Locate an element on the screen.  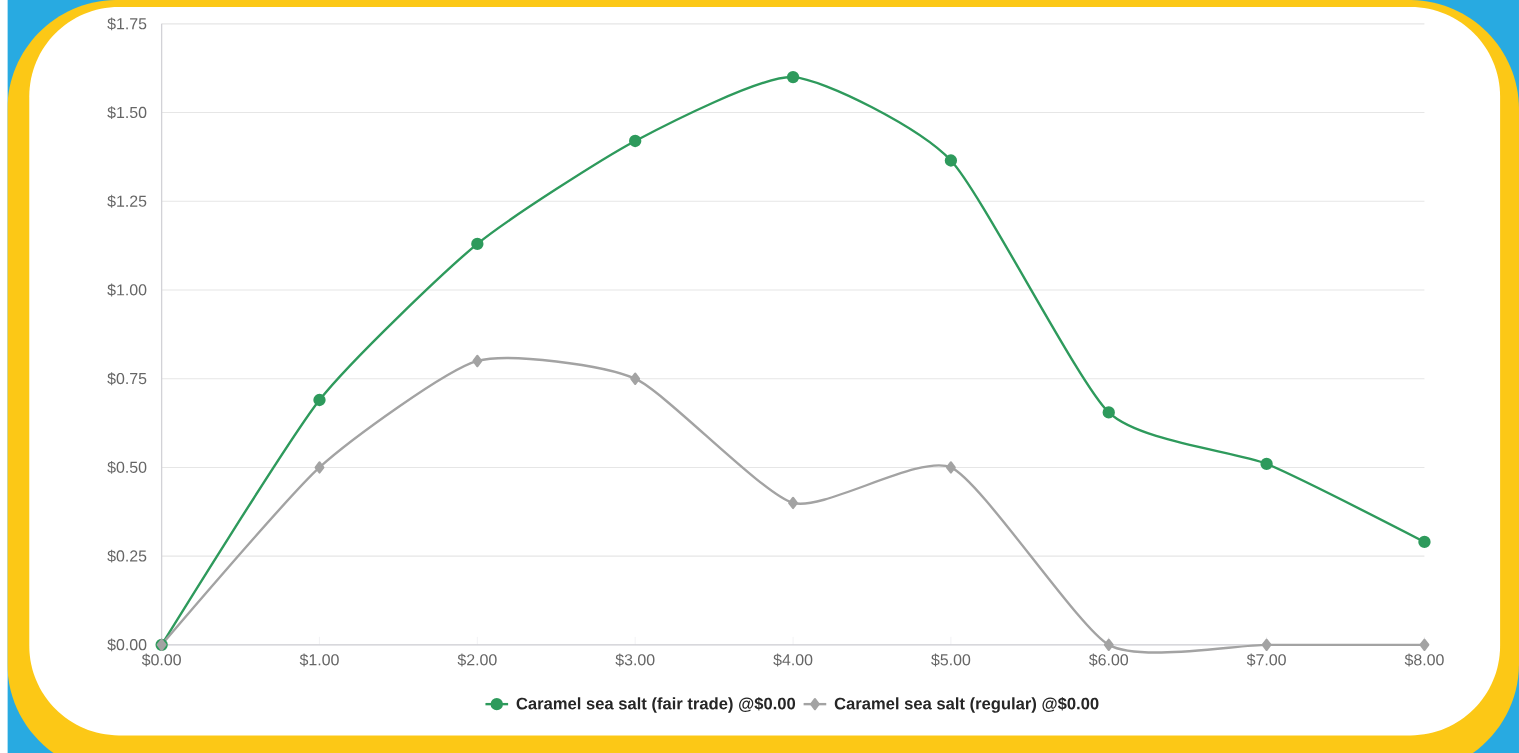
y-tick-label: $0.75 is located at coordinates (127, 378).